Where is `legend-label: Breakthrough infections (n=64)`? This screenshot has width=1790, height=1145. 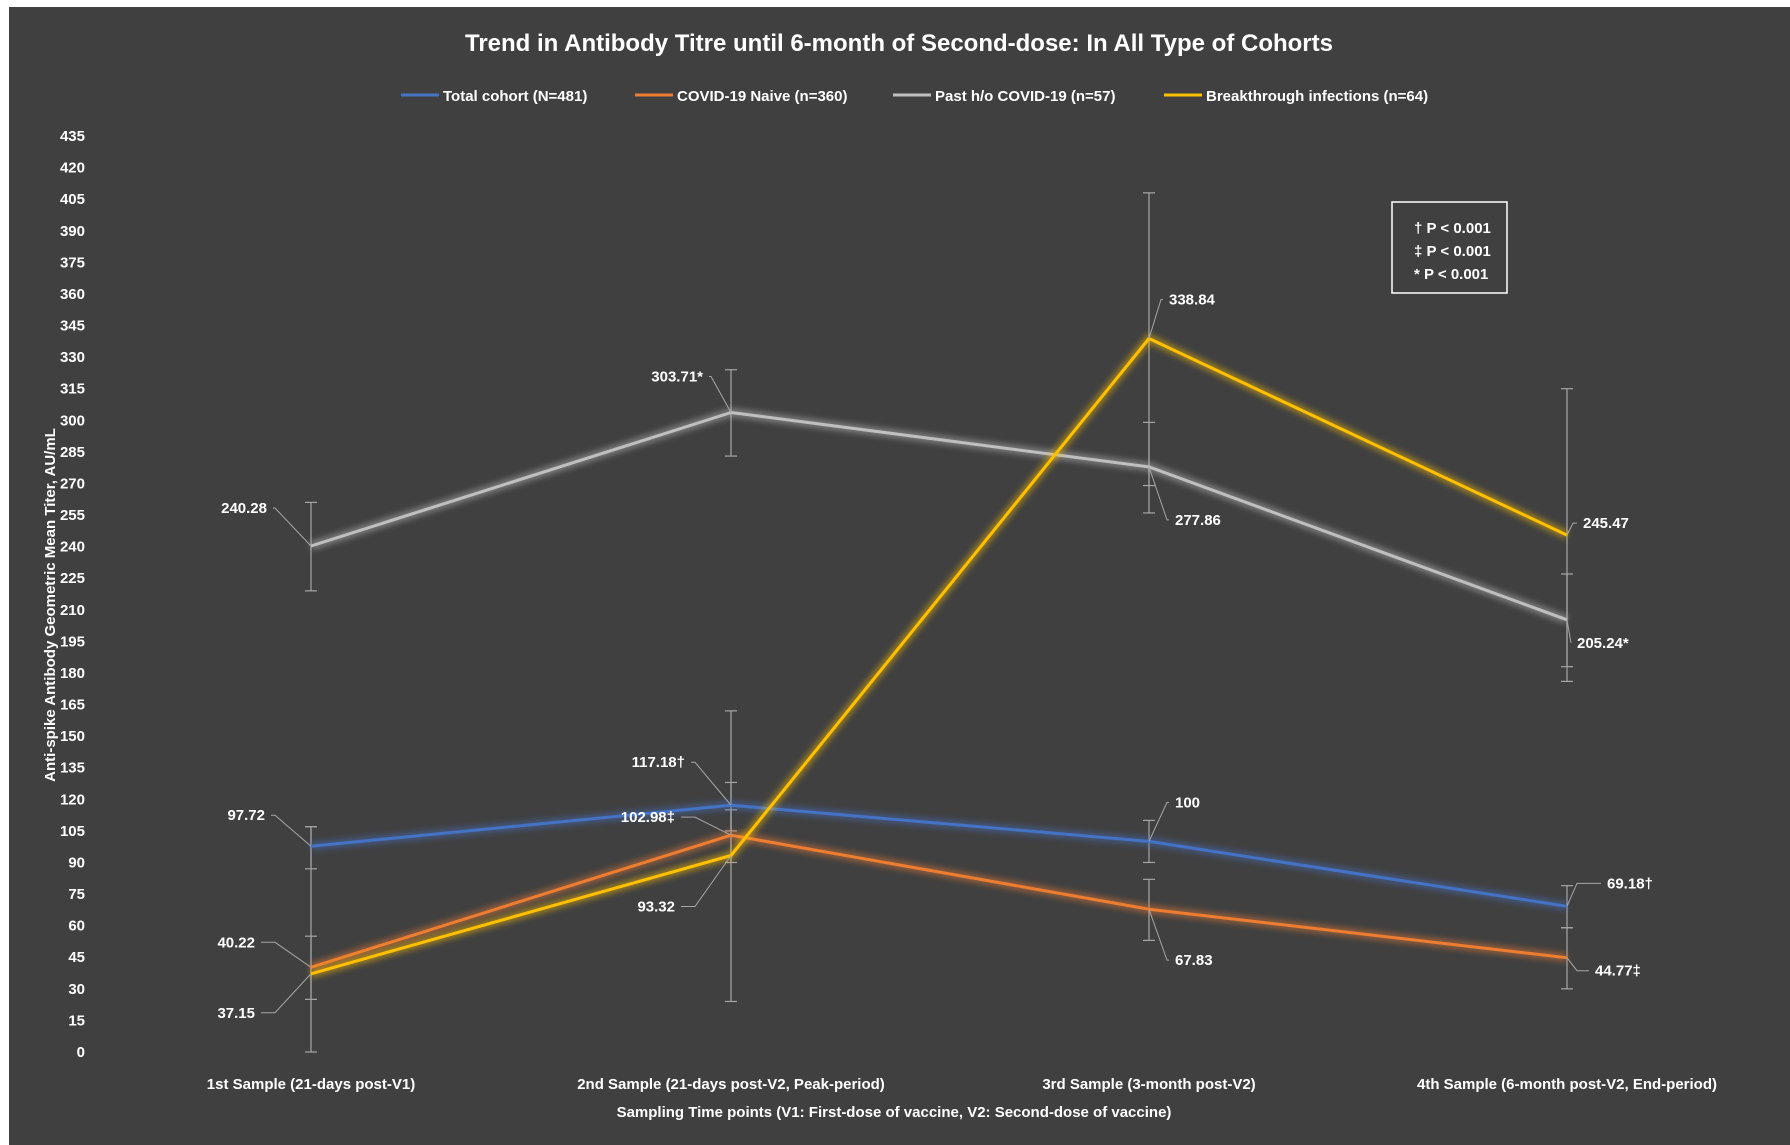
legend-label: Breakthrough infections (n=64) is located at coordinates (1317, 96).